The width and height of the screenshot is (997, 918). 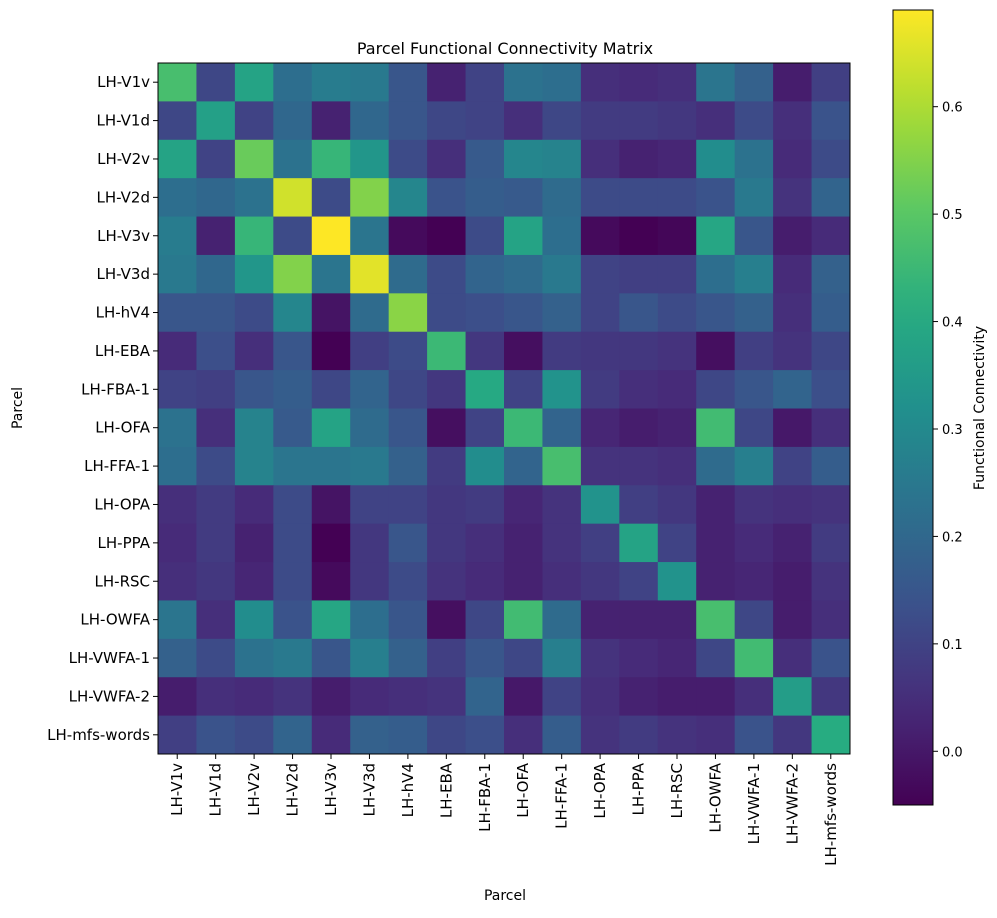 I want to click on x-tick-label: LH-OFA, so click(x=523, y=790).